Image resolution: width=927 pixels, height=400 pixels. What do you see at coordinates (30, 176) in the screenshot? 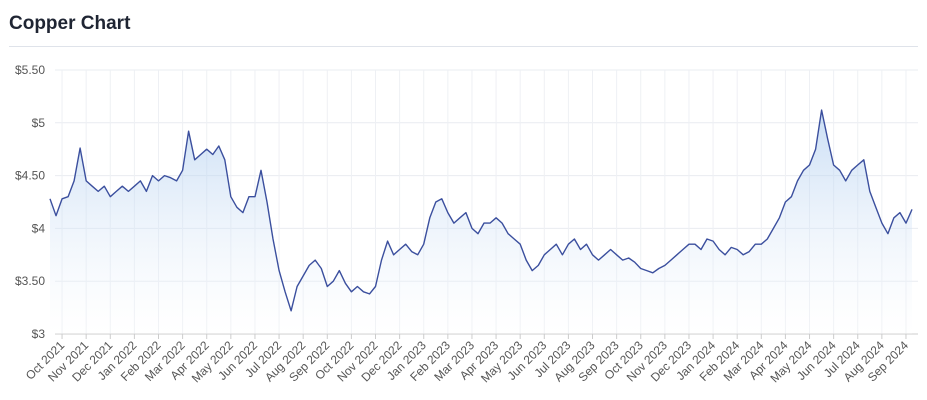
I see `y-tick-label: $4.50` at bounding box center [30, 176].